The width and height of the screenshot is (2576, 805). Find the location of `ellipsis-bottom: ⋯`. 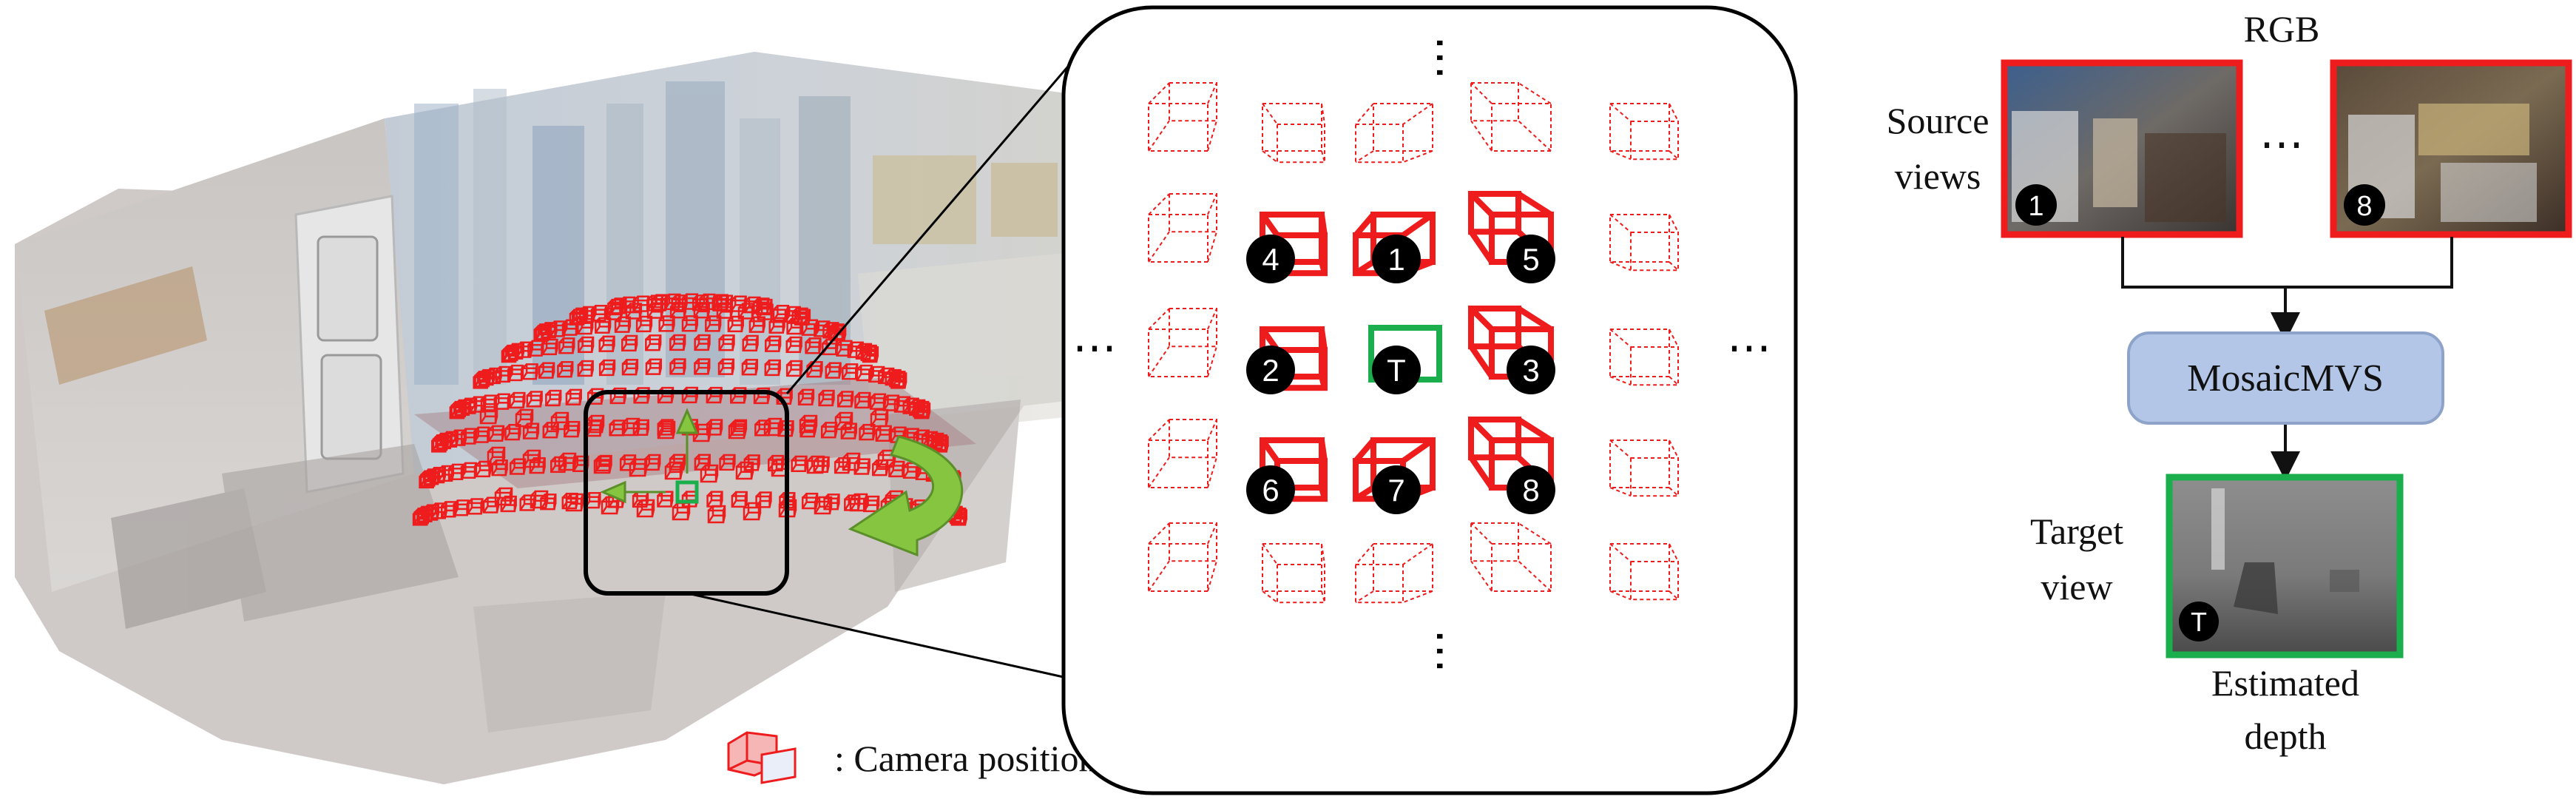

ellipsis-bottom: ⋯ is located at coordinates (1440, 651).